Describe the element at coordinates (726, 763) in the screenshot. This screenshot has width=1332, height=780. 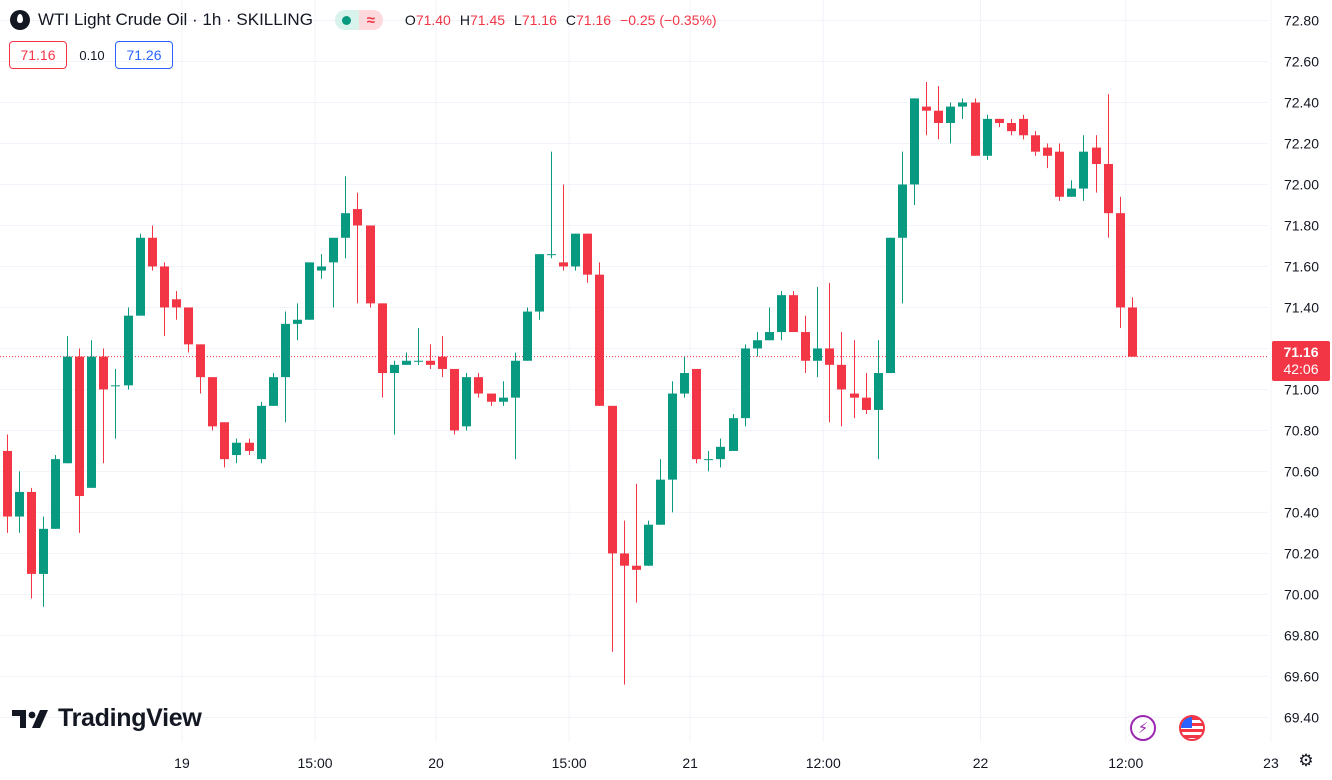
I see `time-axis: 19 15:00 20 15:00 21 12:00 22 12:00 23` at that location.